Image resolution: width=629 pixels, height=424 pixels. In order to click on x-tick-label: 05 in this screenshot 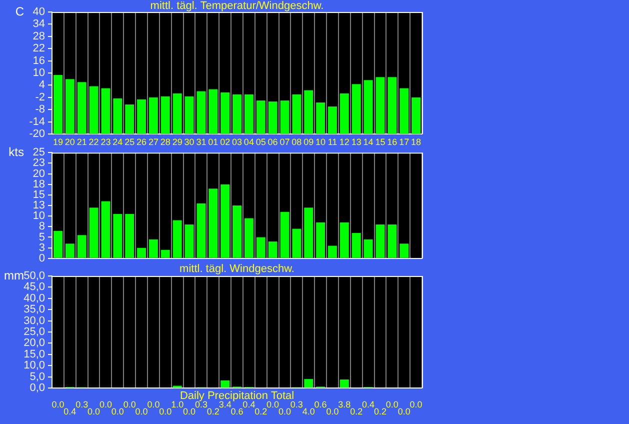, I will do `click(261, 141)`.